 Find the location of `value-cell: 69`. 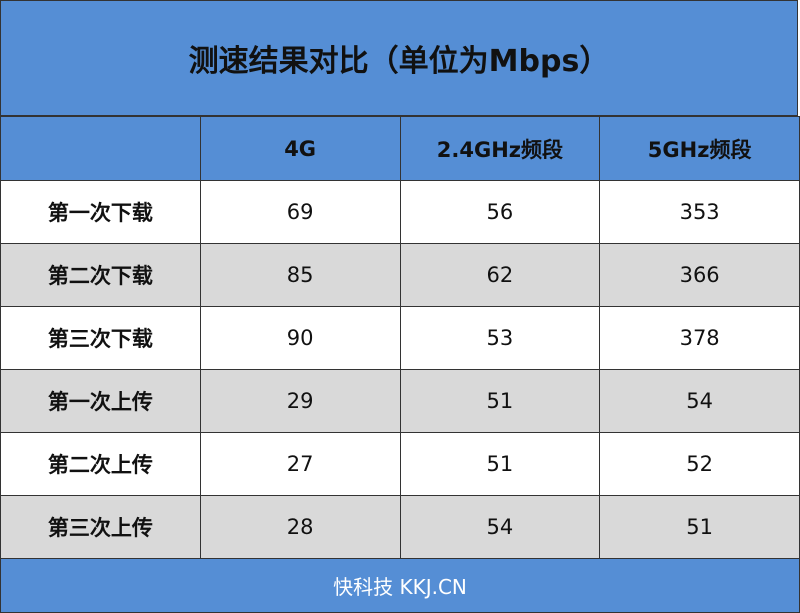

value-cell: 69 is located at coordinates (300, 212).